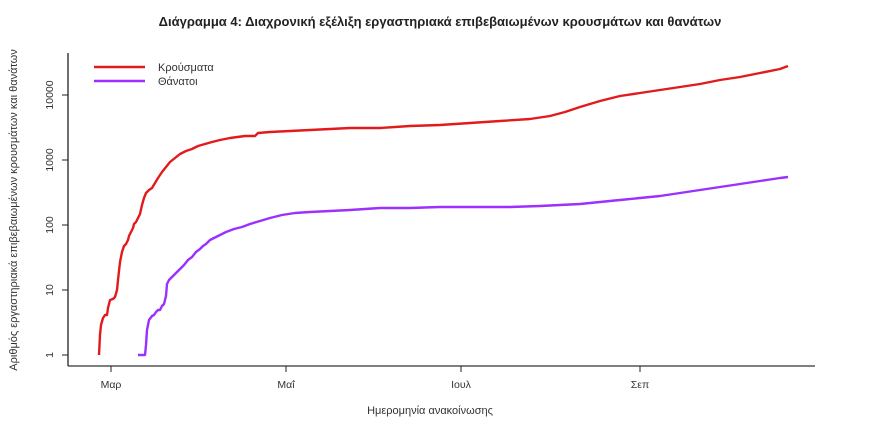 The image size is (880, 436). Describe the element at coordinates (640, 385) in the screenshot. I see `x-tick-label: Σεπ` at that location.